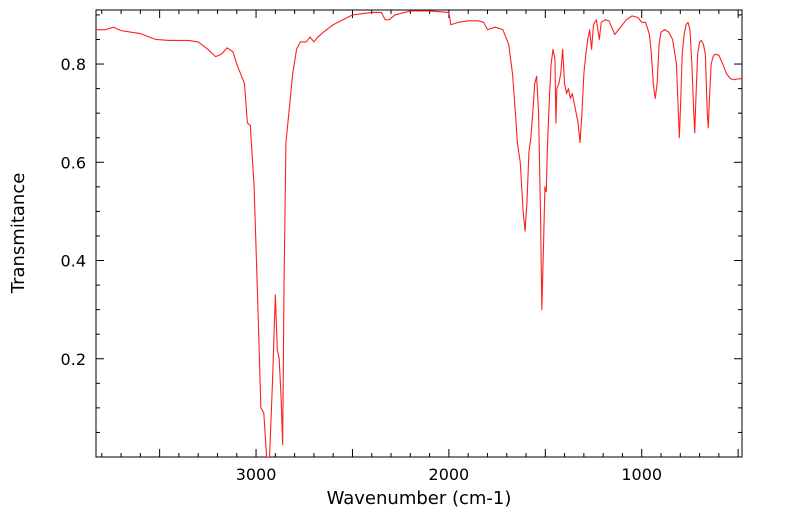  I want to click on y-tick-label: 0.6, so click(73, 162).